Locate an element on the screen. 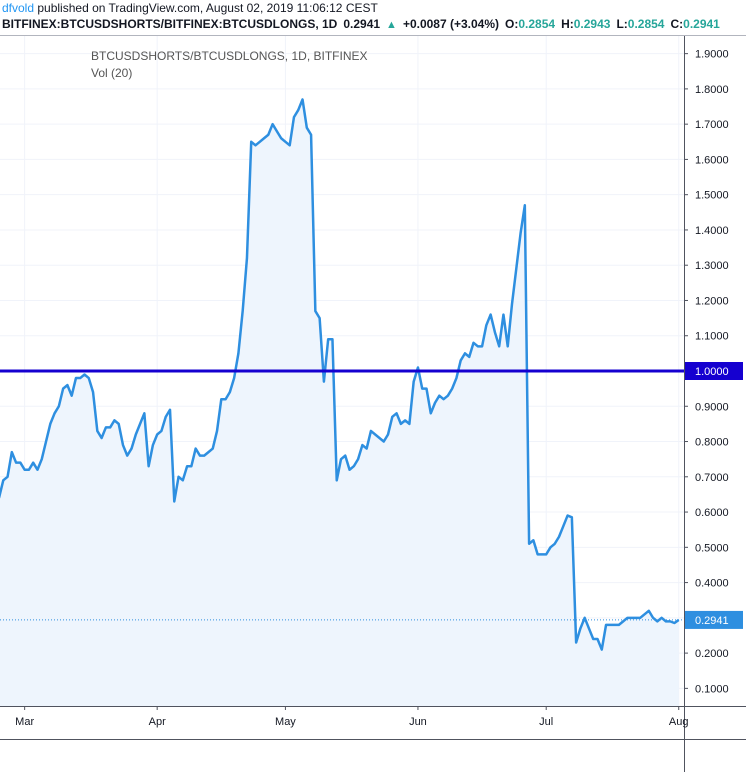 Image resolution: width=746 pixels, height=772 pixels. y-tick-label: 0.7000 is located at coordinates (712, 478).